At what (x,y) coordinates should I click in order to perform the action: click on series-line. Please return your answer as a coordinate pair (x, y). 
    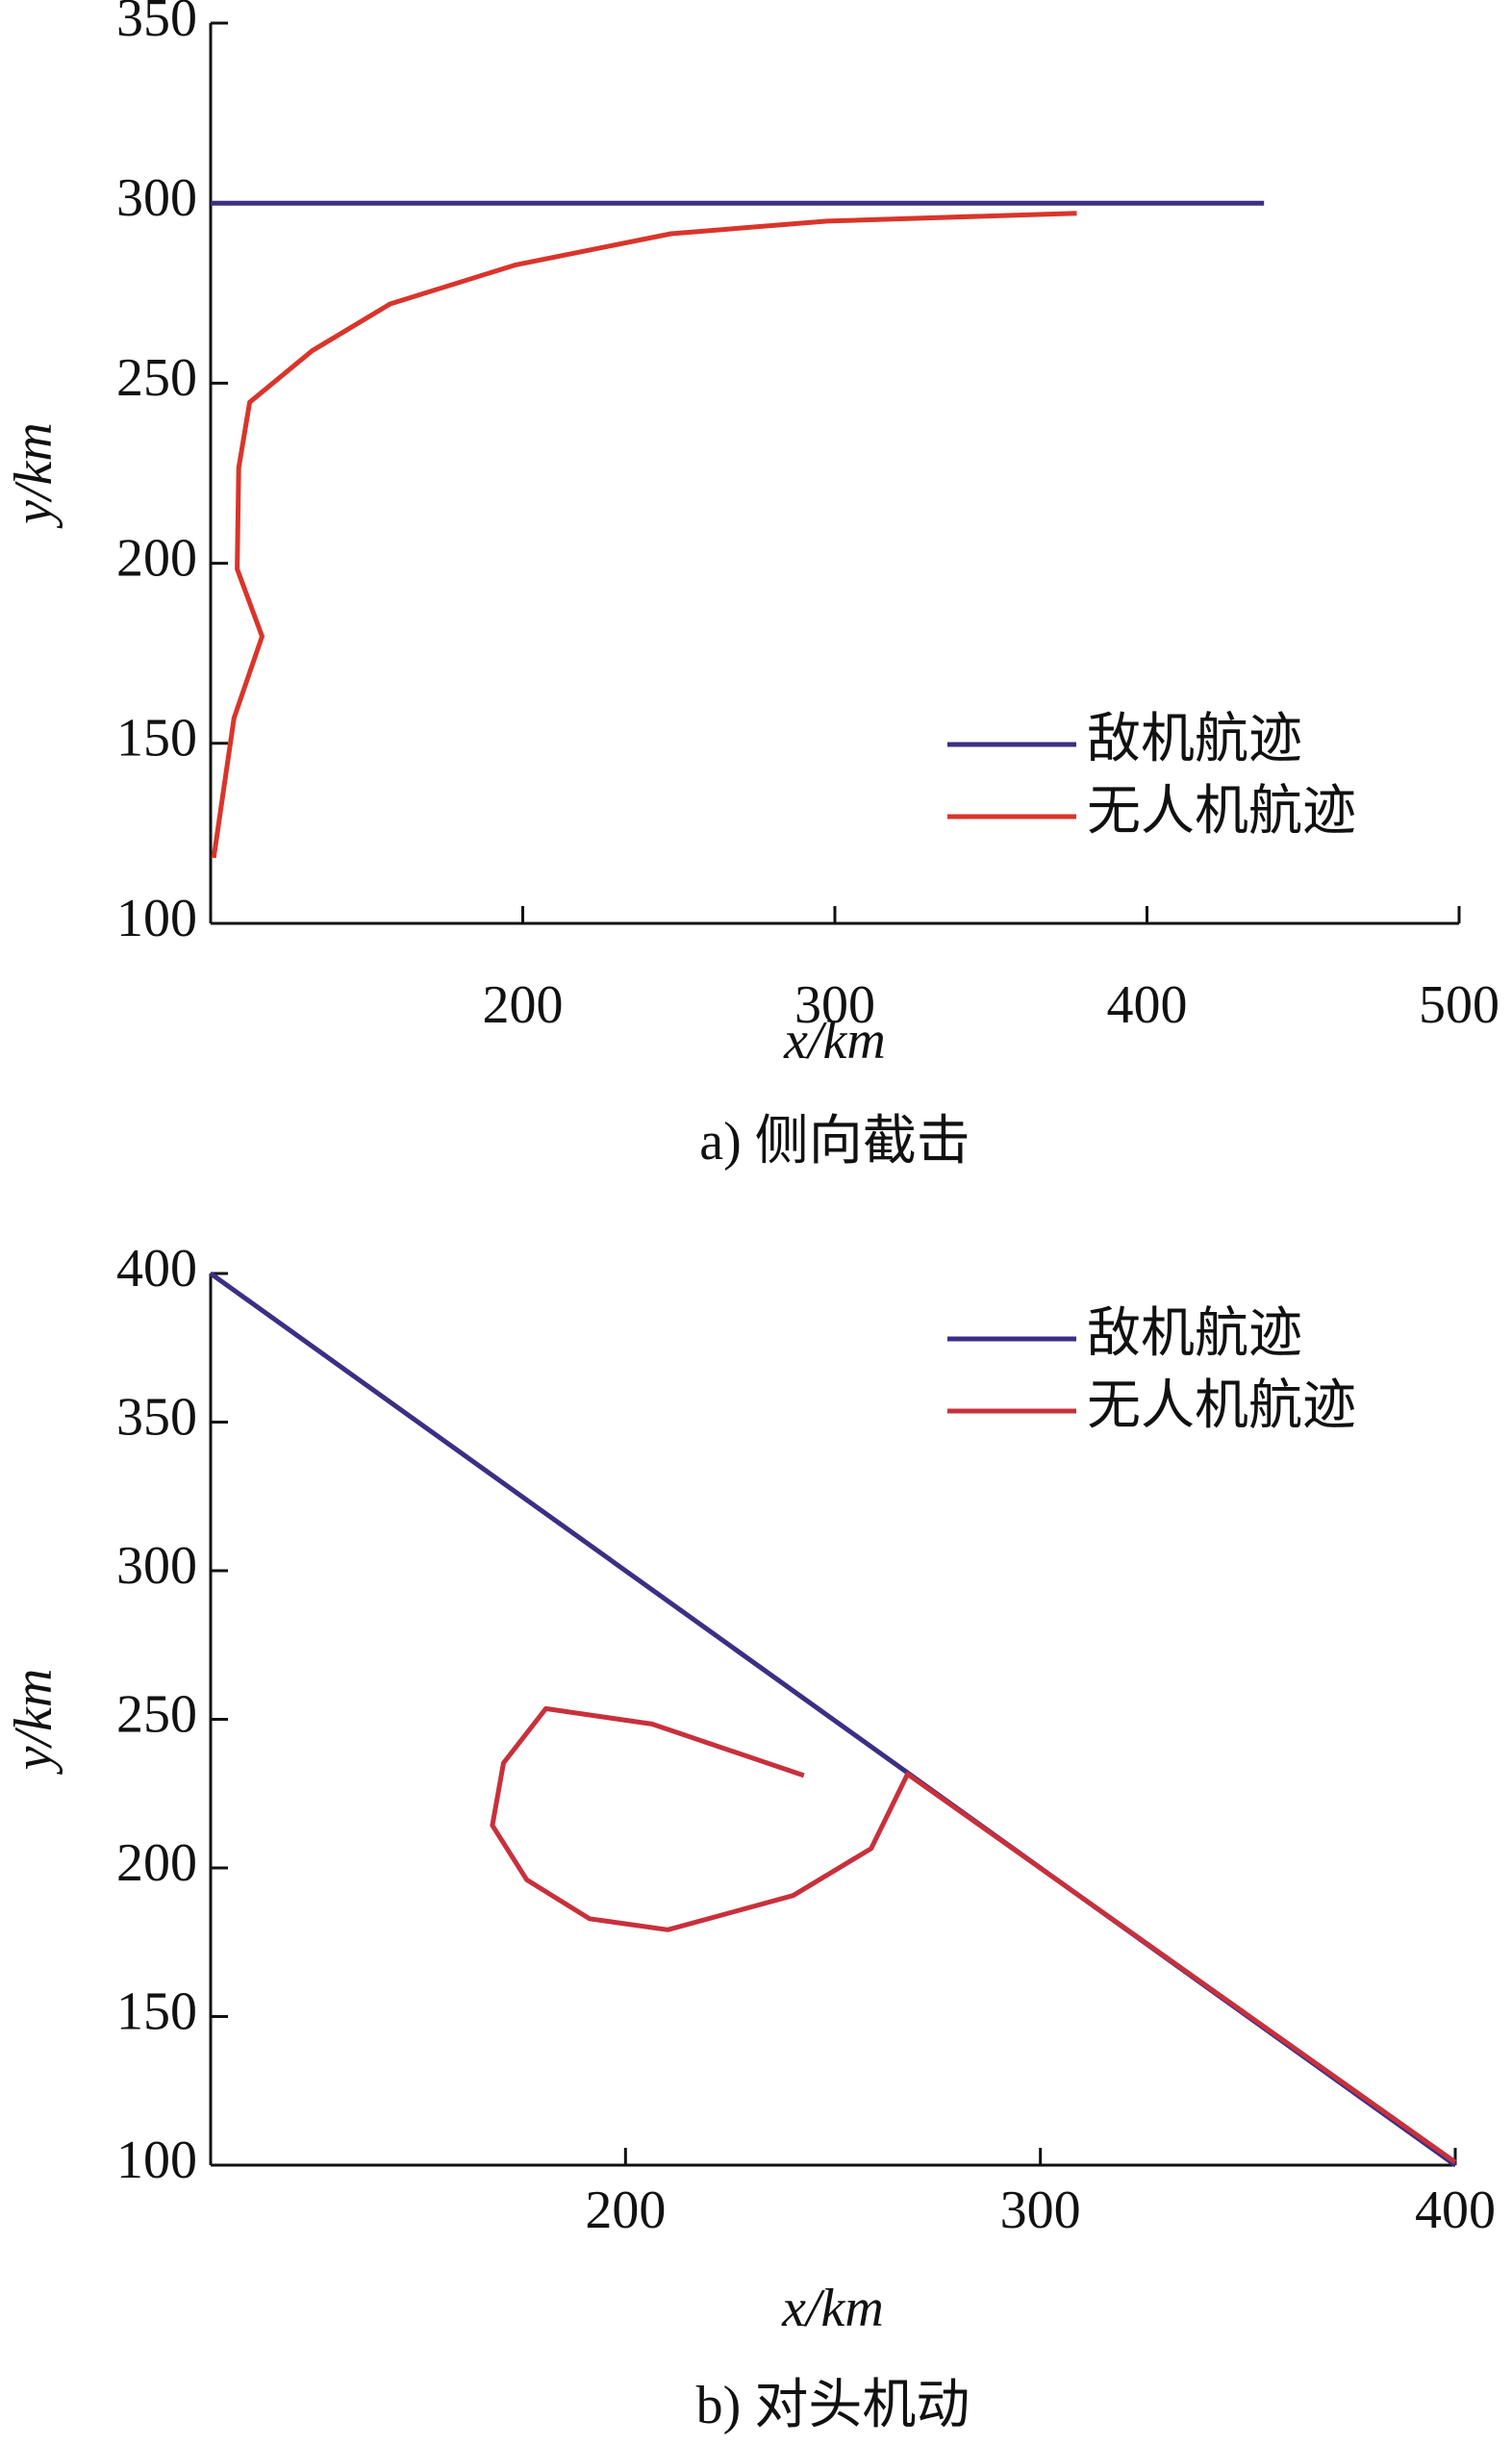
    Looking at the image, I should click on (974, 1934).